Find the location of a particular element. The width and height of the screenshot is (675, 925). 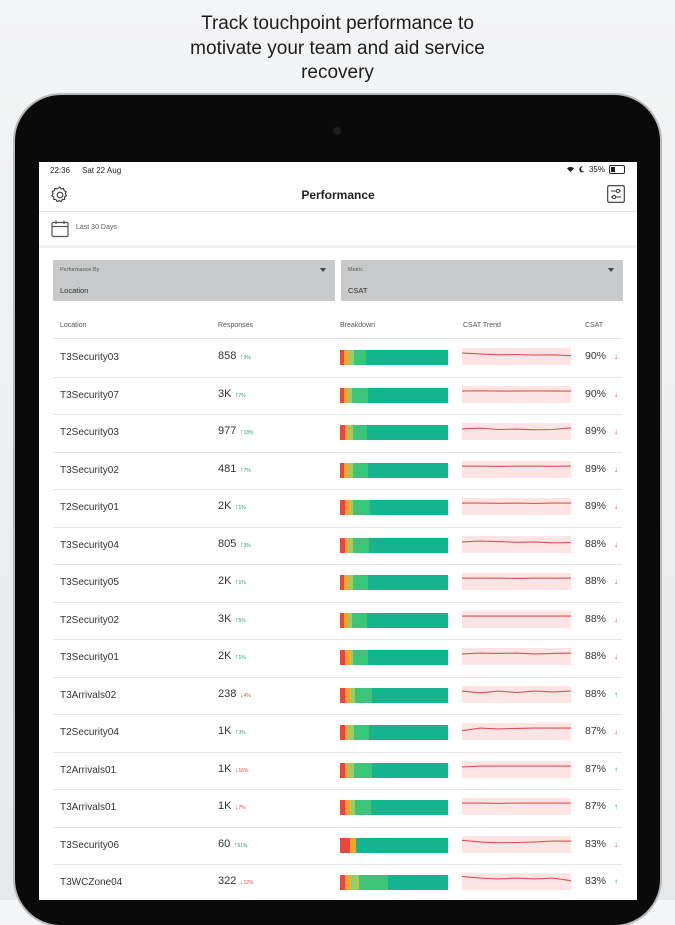

responses-change: ↑3% is located at coordinates (245, 357).